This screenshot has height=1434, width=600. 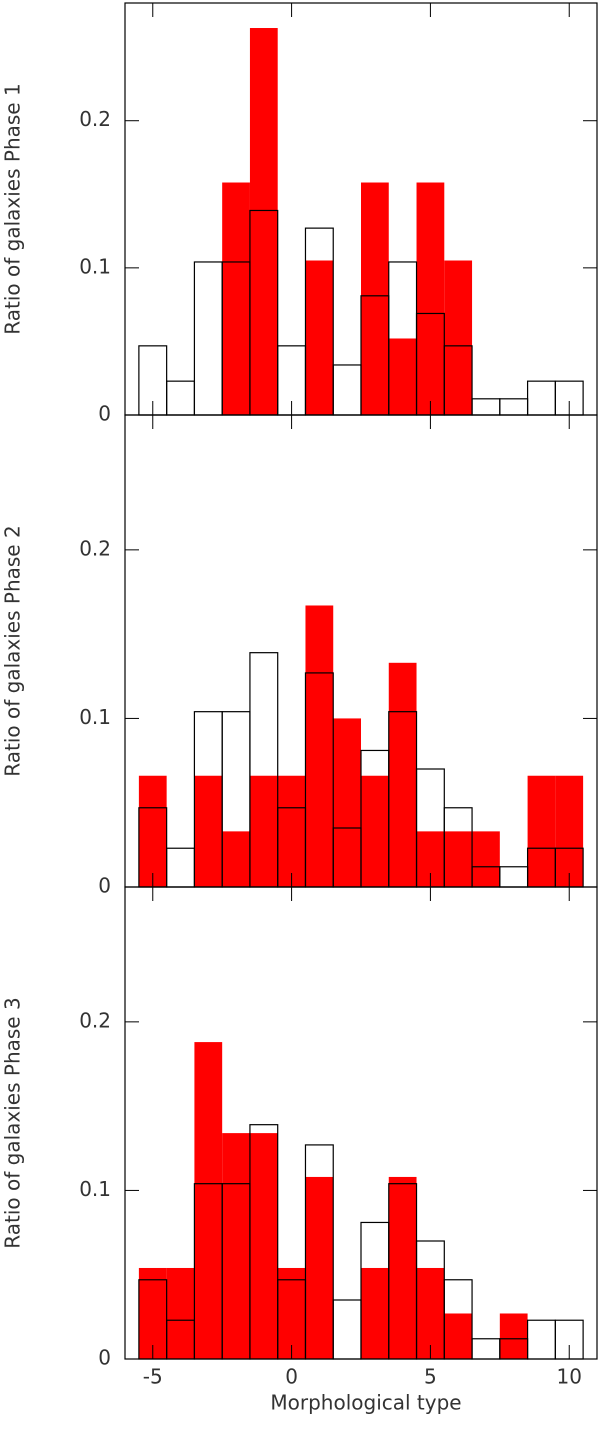 What do you see at coordinates (291, 1377) in the screenshot?
I see `x-tick-label: 0` at bounding box center [291, 1377].